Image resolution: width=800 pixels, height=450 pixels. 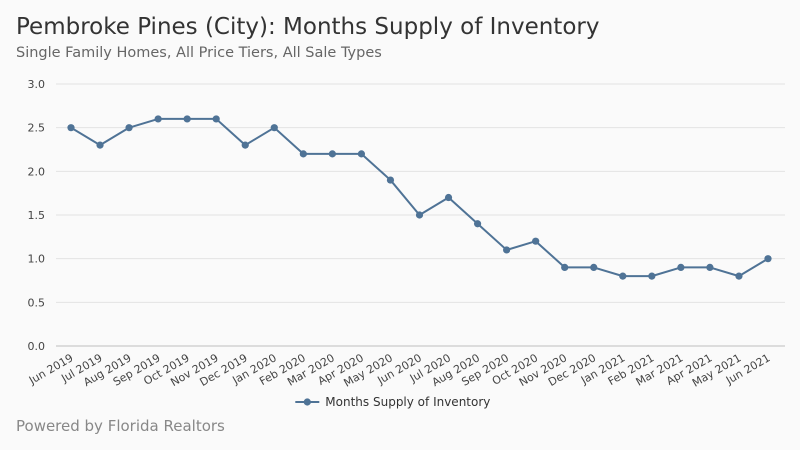 What do you see at coordinates (37, 259) in the screenshot?
I see `y-tick-label: 1.0` at bounding box center [37, 259].